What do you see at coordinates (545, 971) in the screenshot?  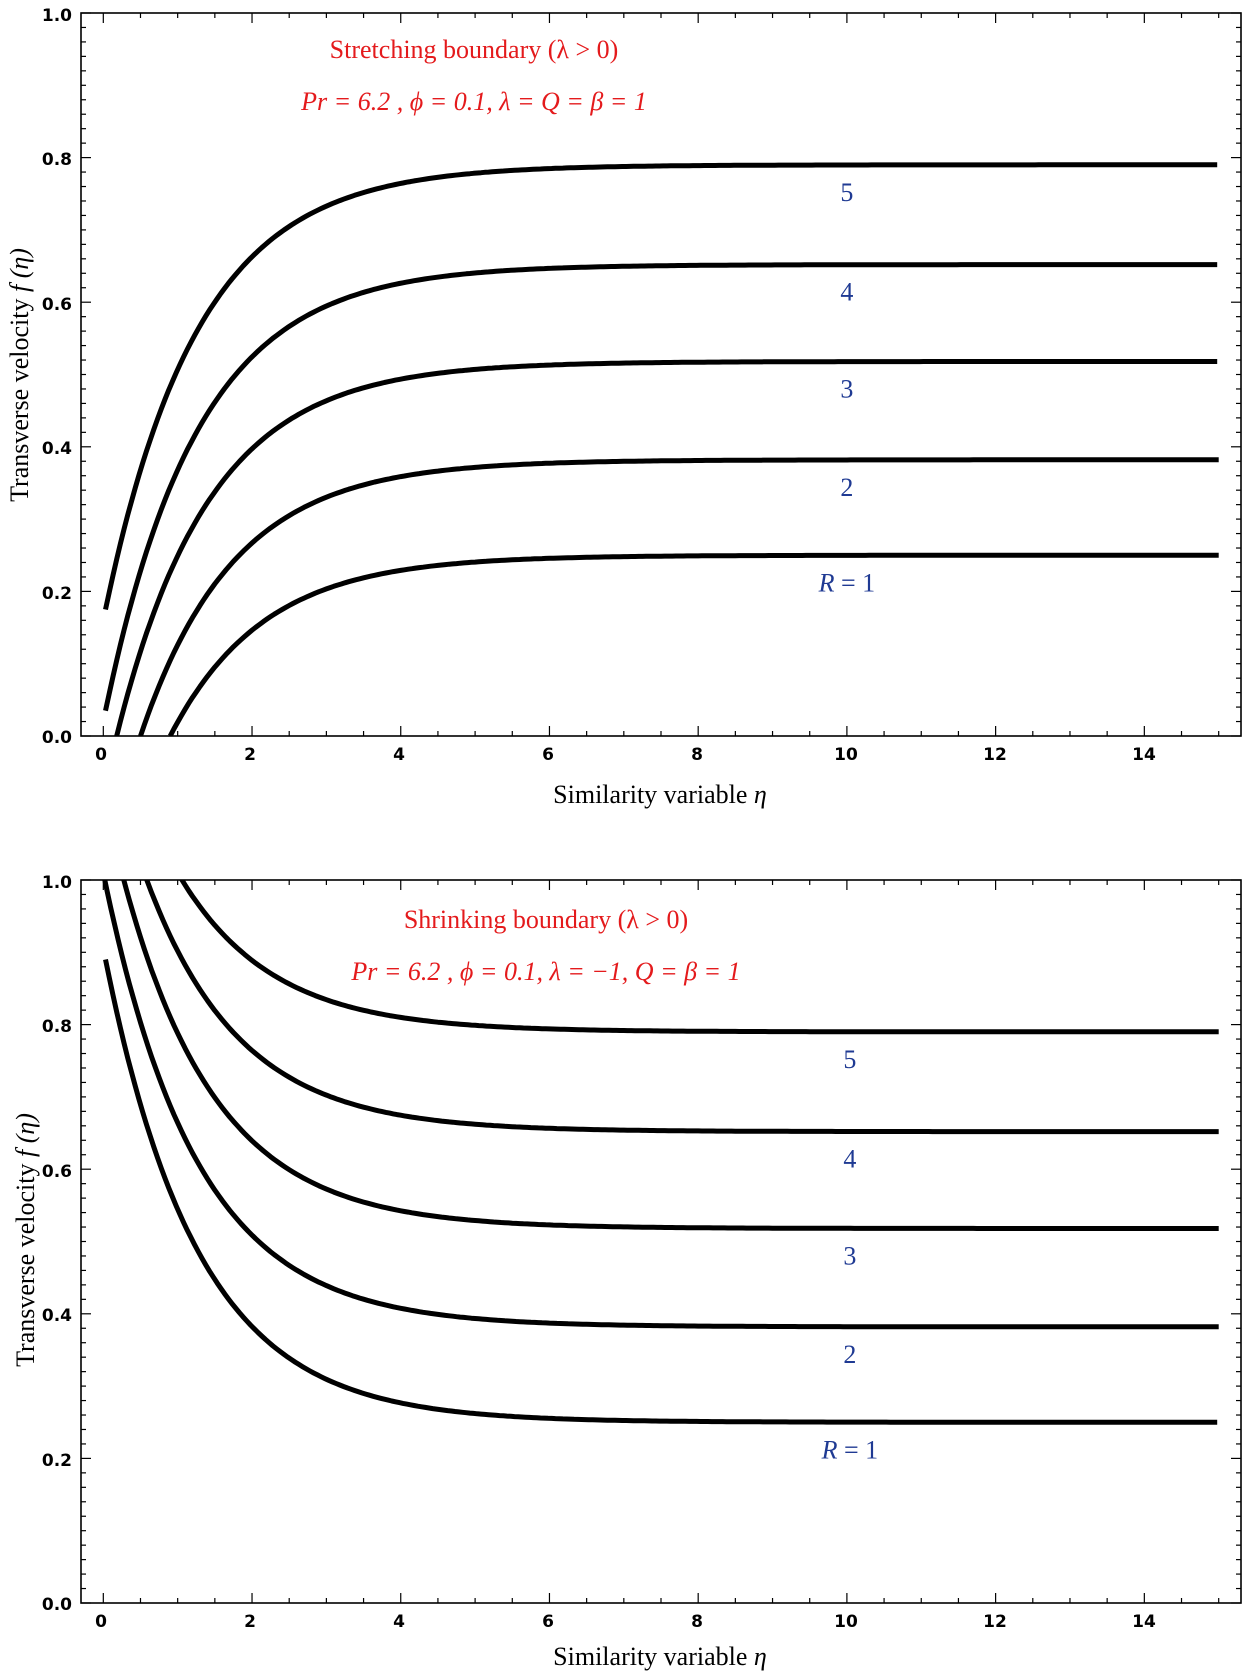 I see `annotation-params: Pr = 6.2 , ϕ = 0.1, λ = −1, Q = β = 1` at bounding box center [545, 971].